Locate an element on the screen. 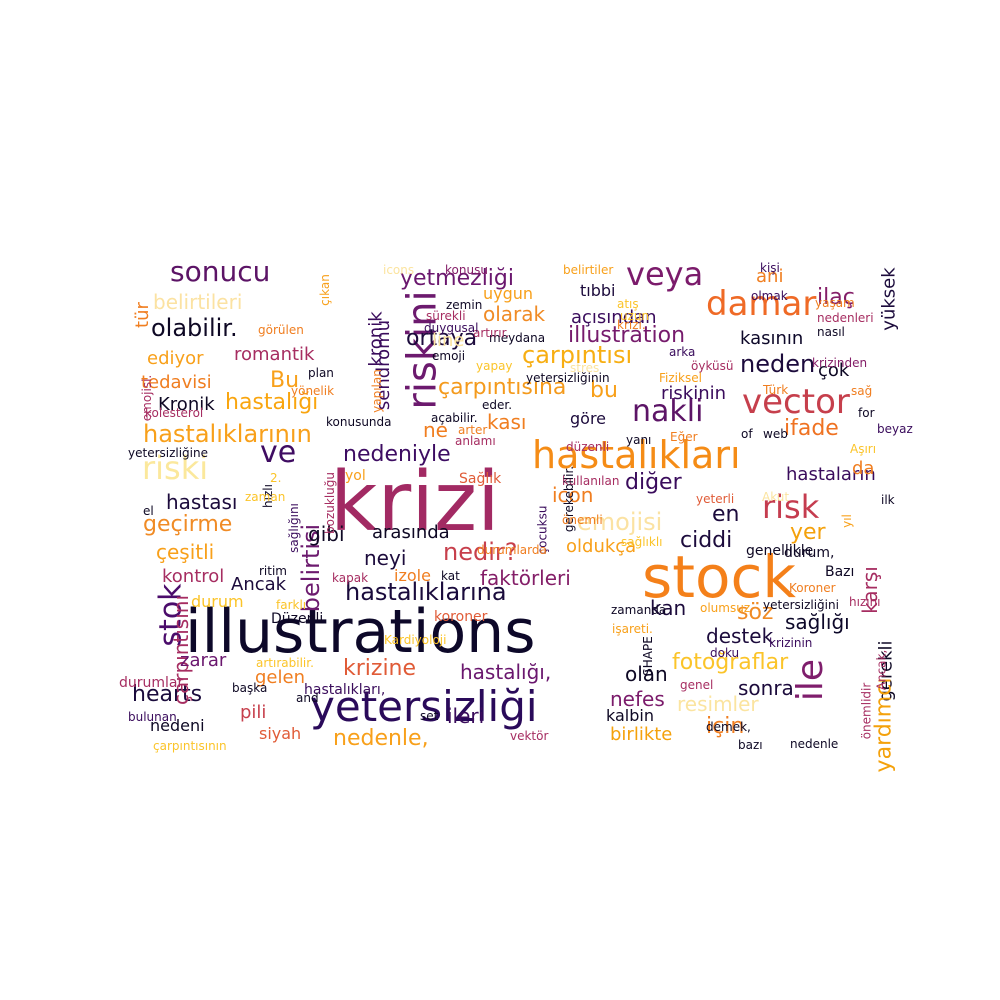 The image size is (1000, 1000). word-cloud-word: önemli is located at coordinates (582, 520).